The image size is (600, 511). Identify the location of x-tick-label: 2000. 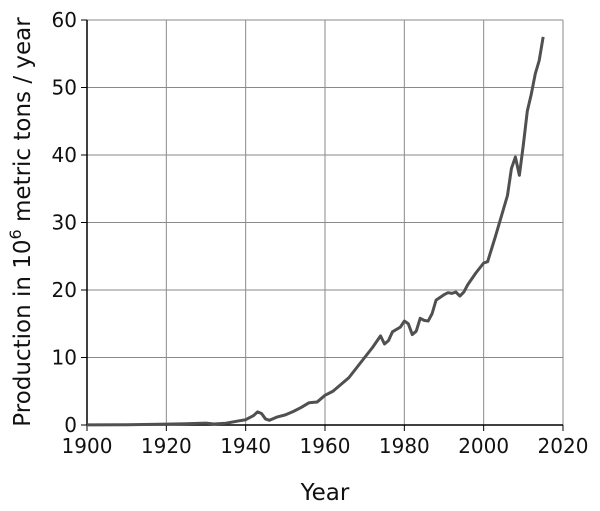
(483, 446).